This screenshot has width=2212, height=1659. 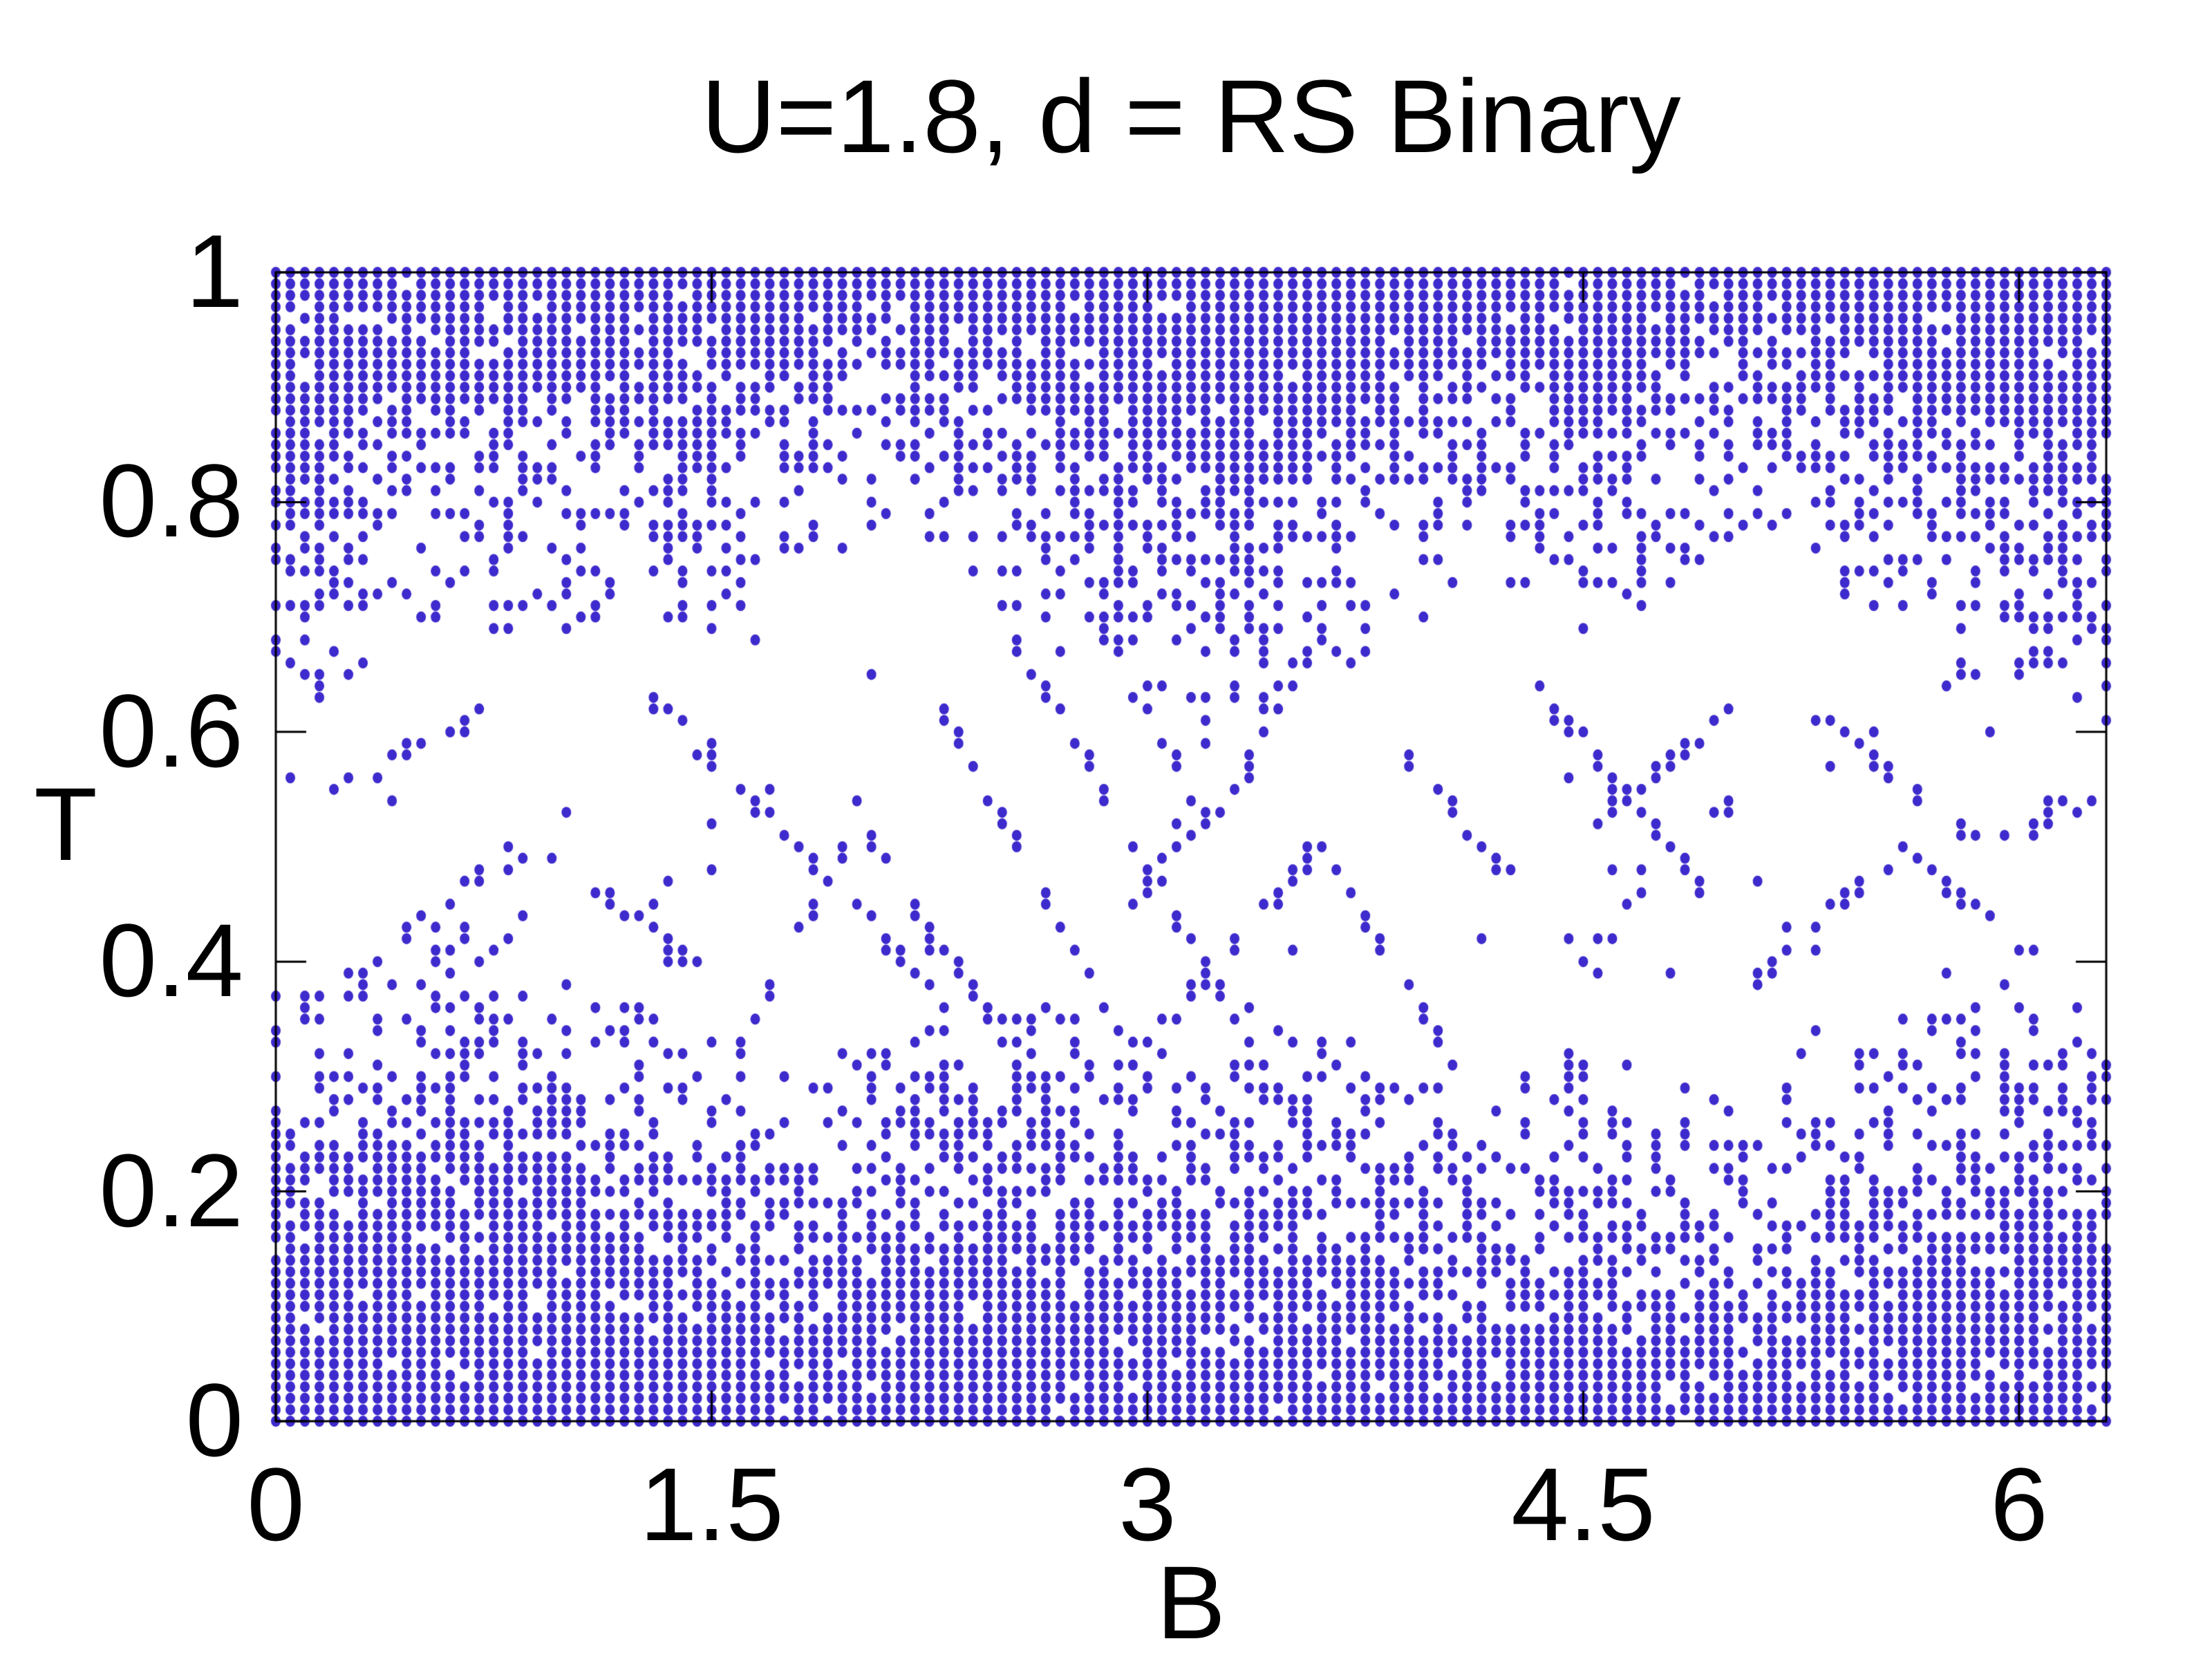 What do you see at coordinates (171, 730) in the screenshot?
I see `y-tick-label: 0.6` at bounding box center [171, 730].